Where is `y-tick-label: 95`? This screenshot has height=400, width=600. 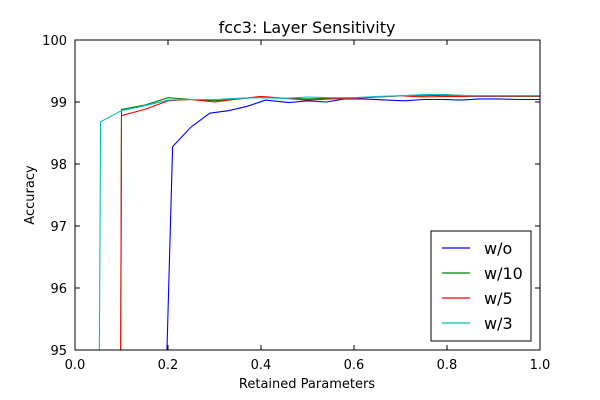
y-tick-label: 95 is located at coordinates (58, 351).